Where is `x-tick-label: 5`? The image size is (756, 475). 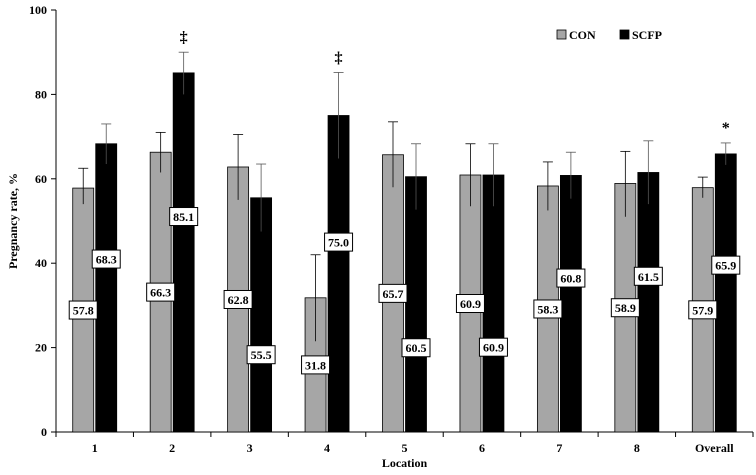 x-tick-label: 5 is located at coordinates (405, 448).